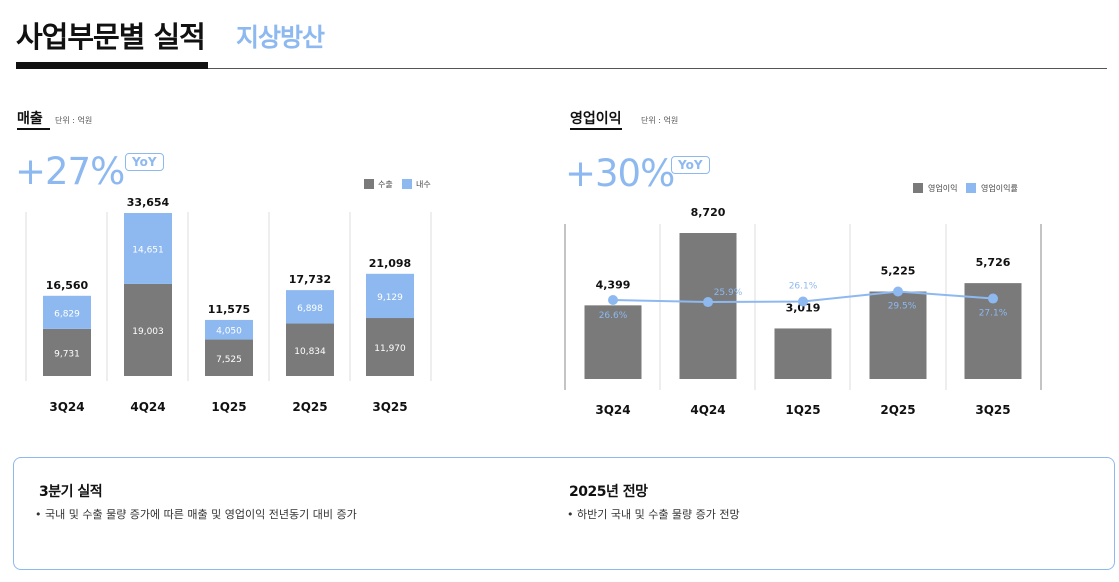  What do you see at coordinates (613, 284) in the screenshot?
I see `op-value-label: 4,399` at bounding box center [613, 284].